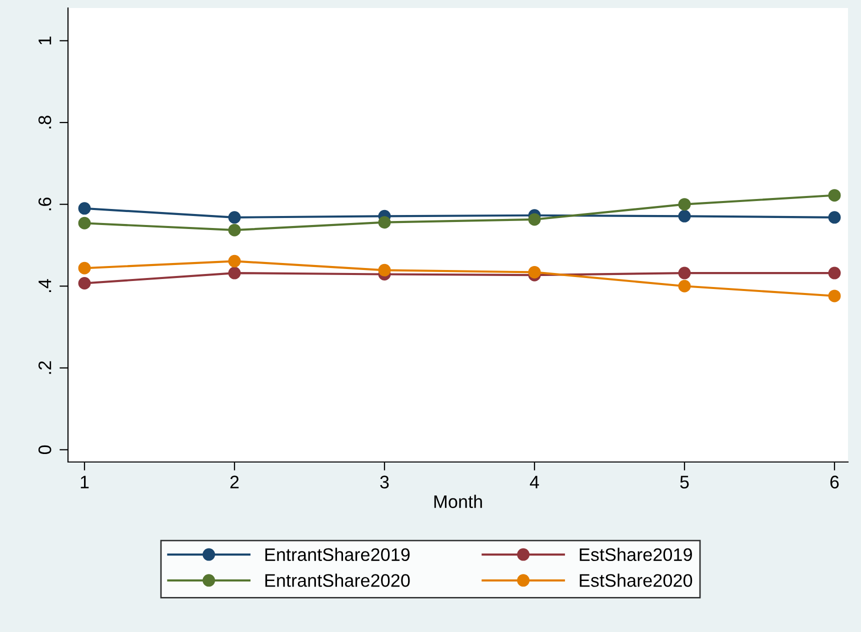 The width and height of the screenshot is (861, 632). I want to click on x-axis-title: Month, so click(458, 501).